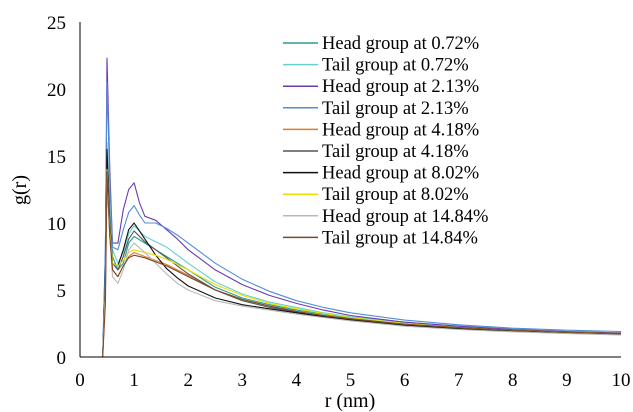  What do you see at coordinates (567, 380) in the screenshot?
I see `x-tick-label: 9` at bounding box center [567, 380].